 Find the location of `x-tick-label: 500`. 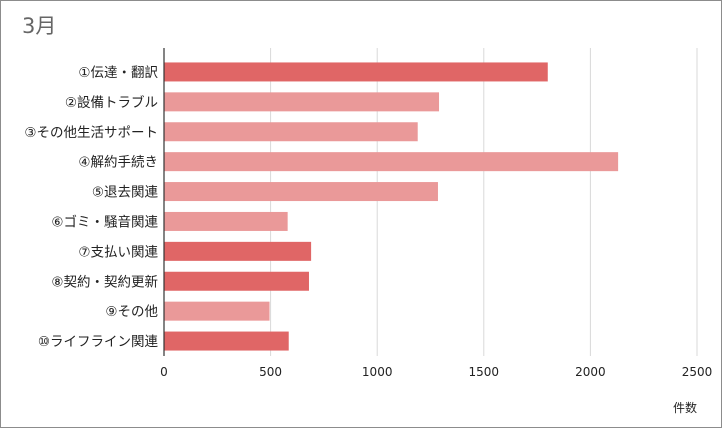

x-tick-label: 500 is located at coordinates (270, 372).